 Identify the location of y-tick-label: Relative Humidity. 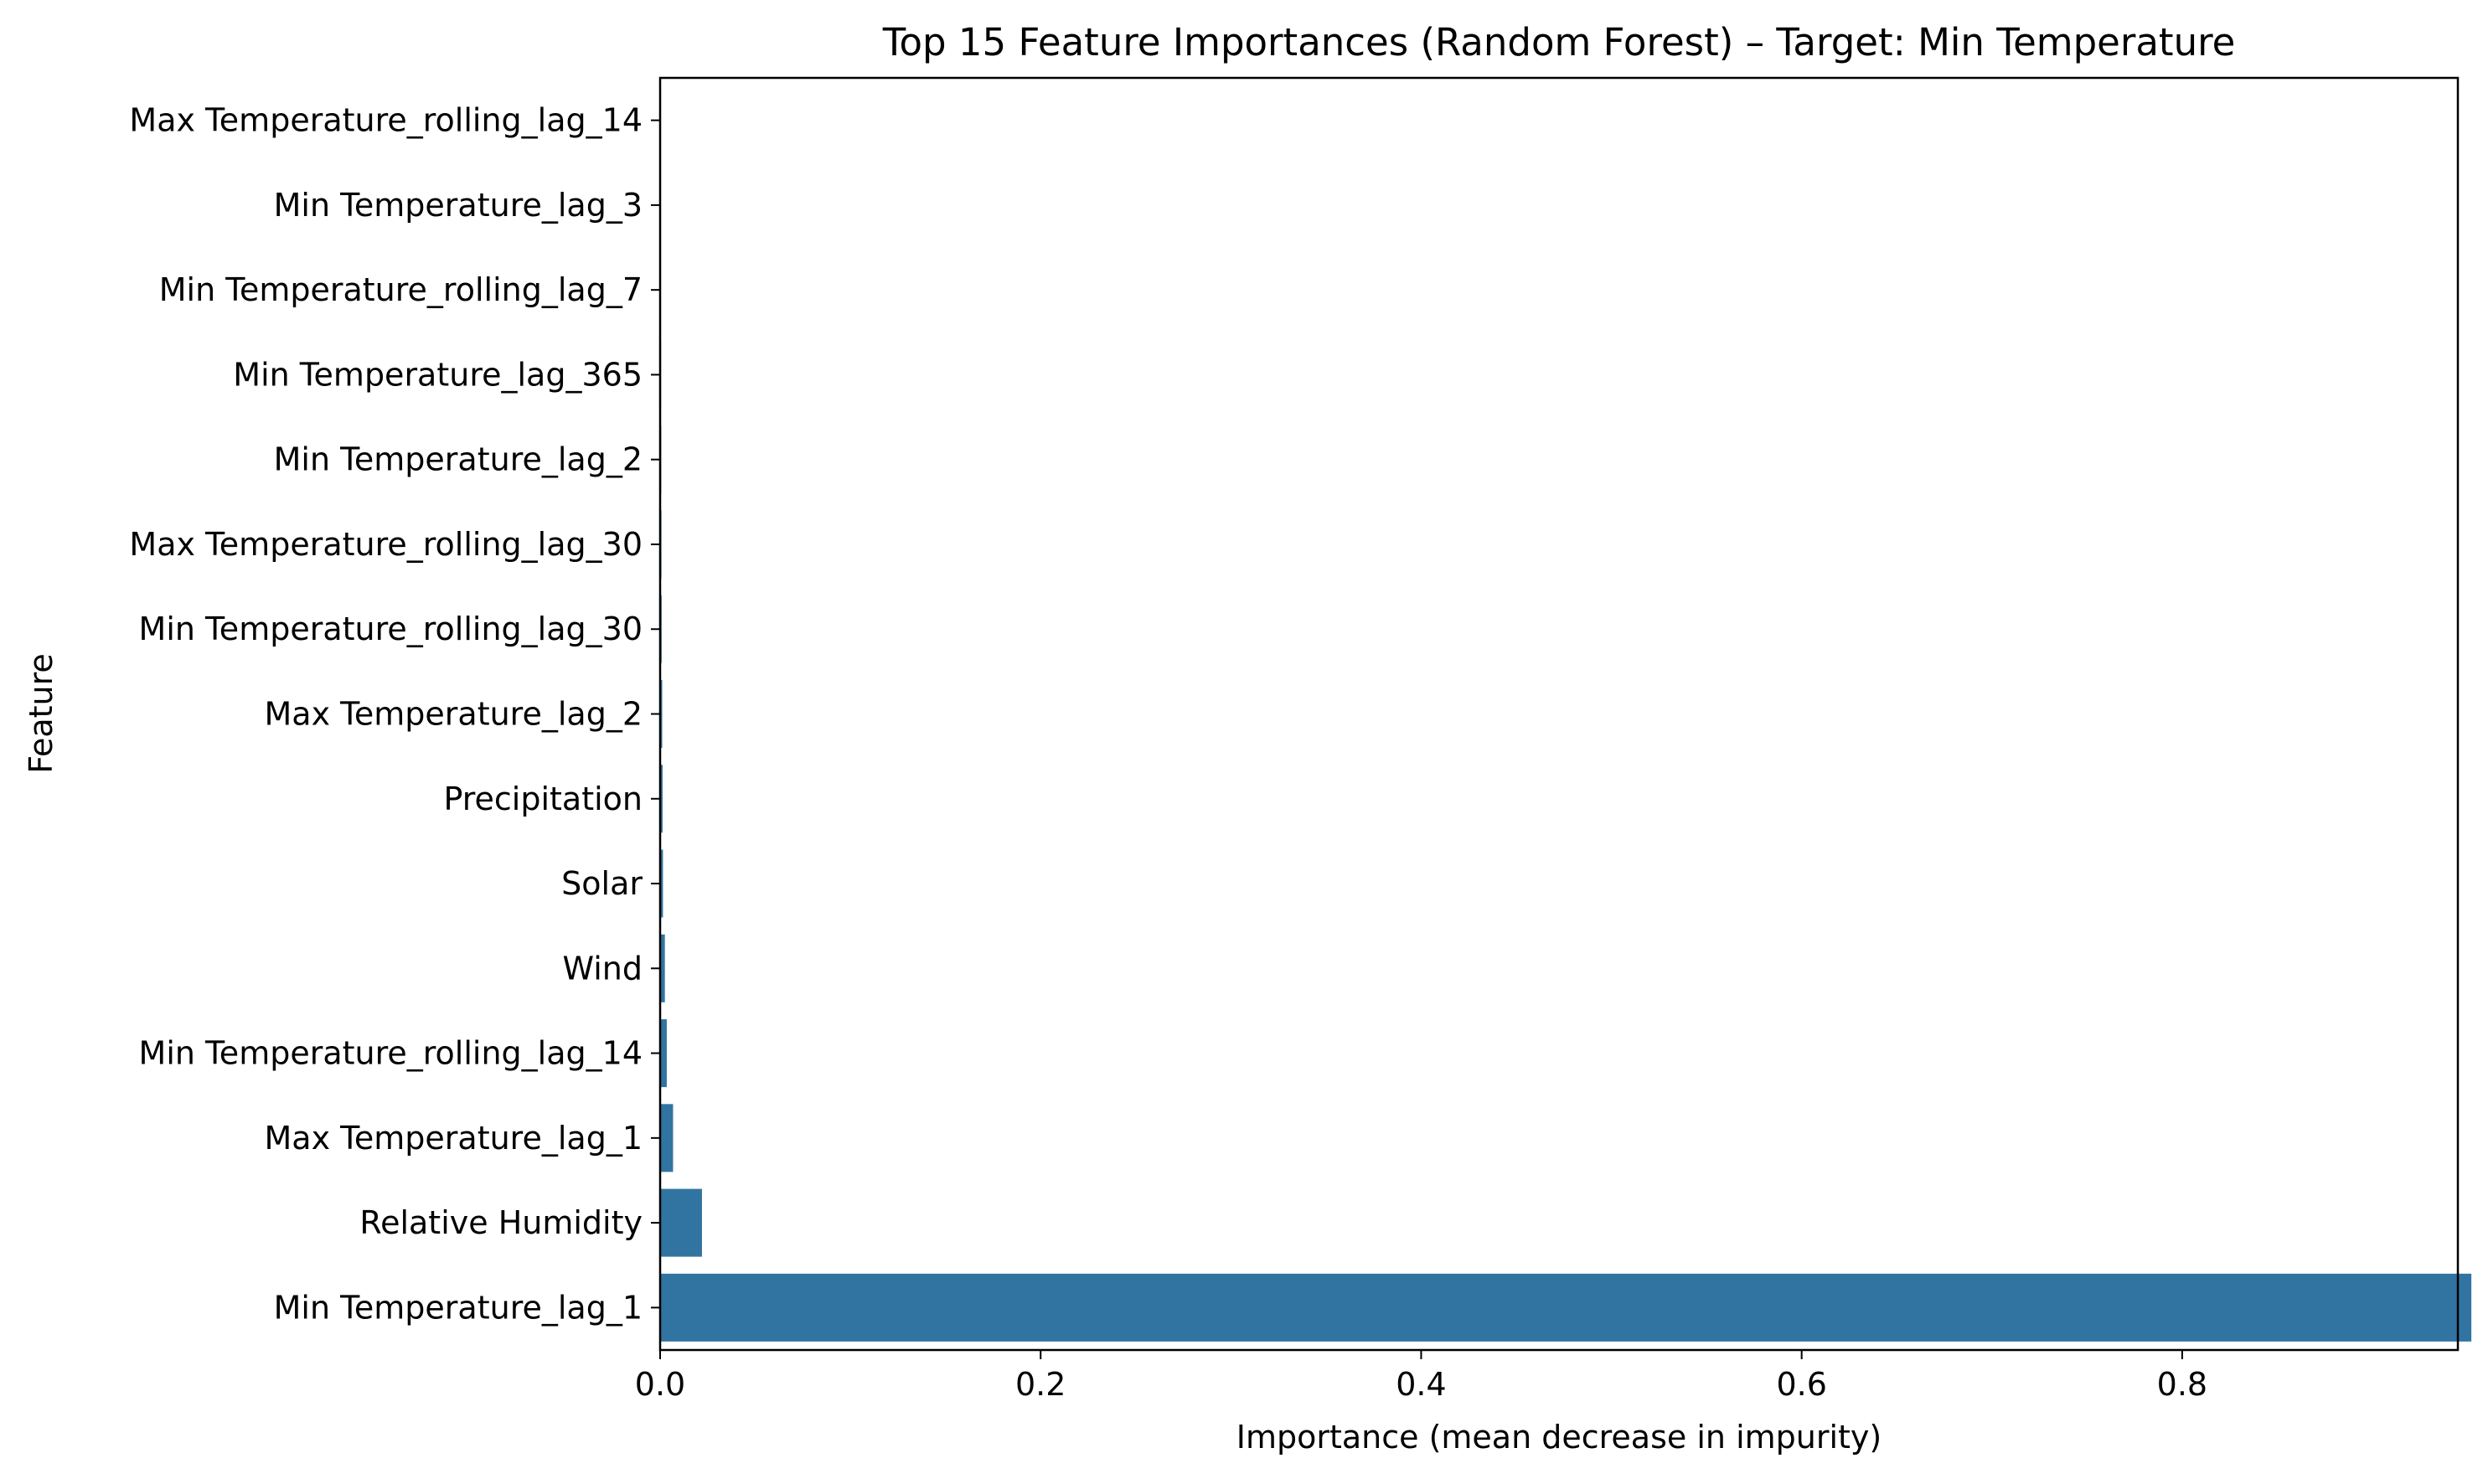
(501, 1222).